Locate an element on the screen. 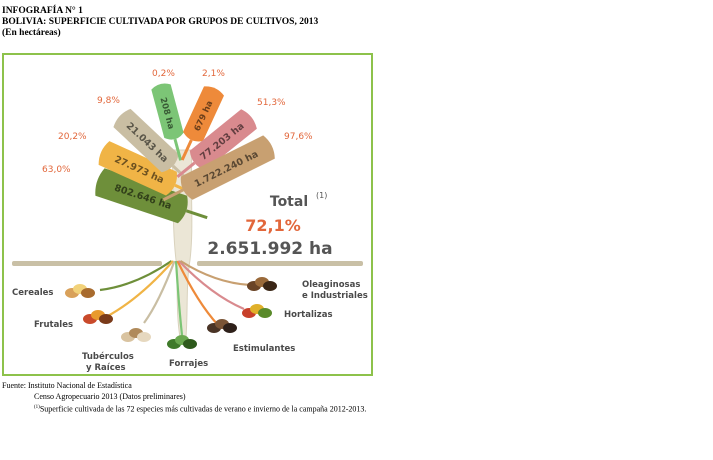  category-label: Tubérculos y Raíces is located at coordinates (108, 362).